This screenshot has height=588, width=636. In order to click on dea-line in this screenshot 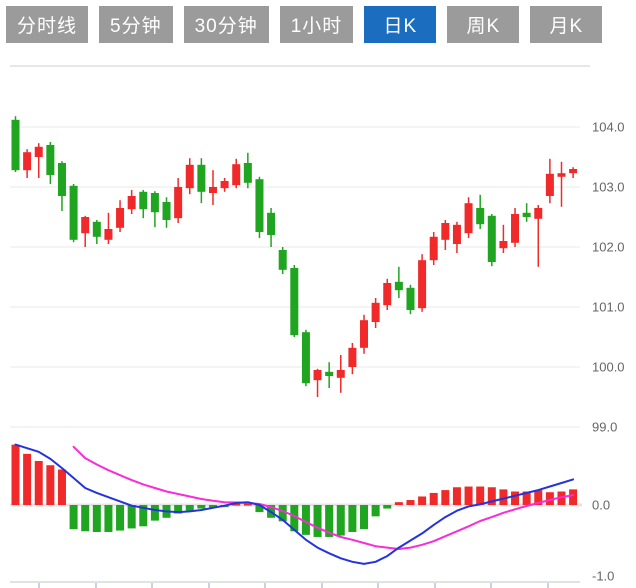, I will do `click(323, 497)`.